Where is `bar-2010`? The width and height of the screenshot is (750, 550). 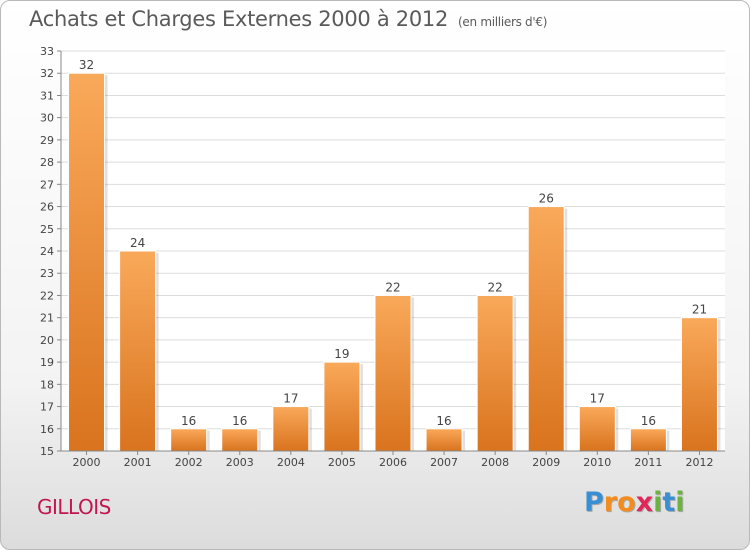 bar-2010 is located at coordinates (597, 429).